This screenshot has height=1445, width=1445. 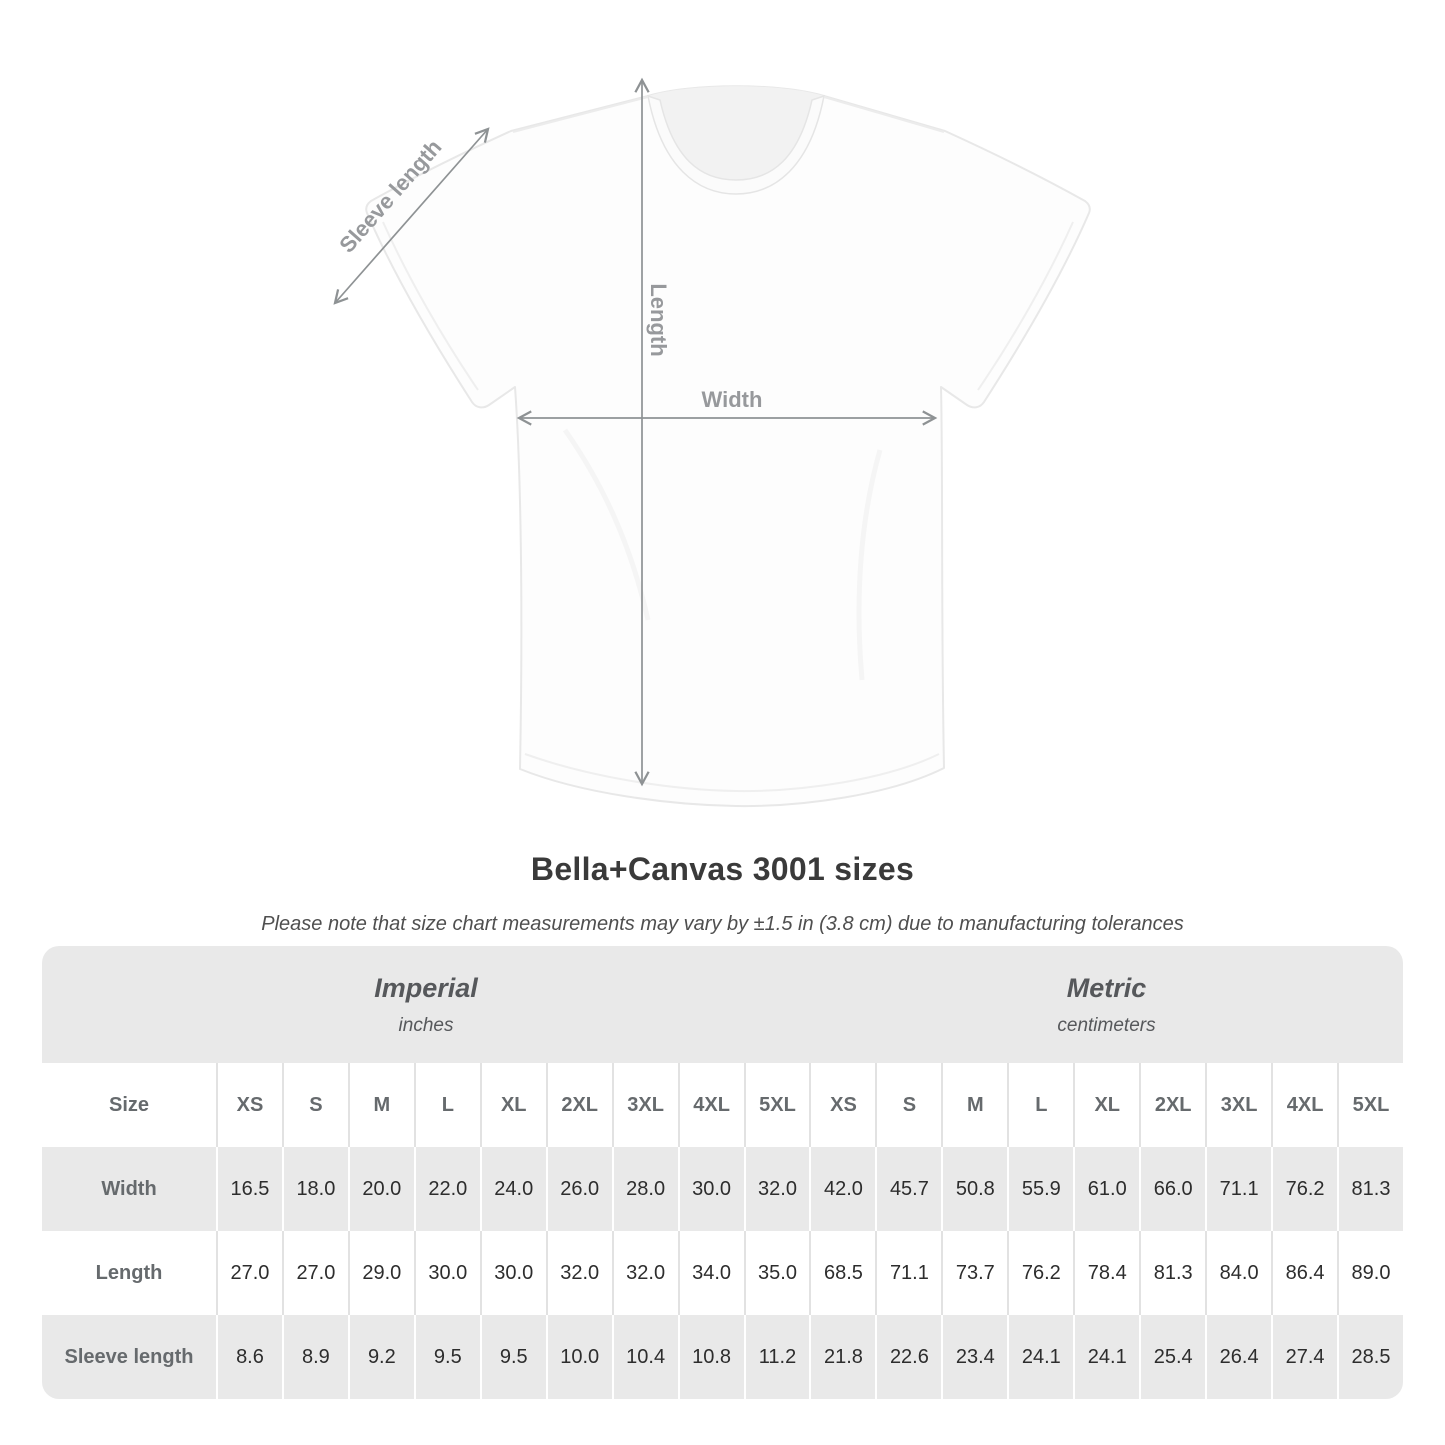 What do you see at coordinates (129, 1272) in the screenshot?
I see `row-label: Length` at bounding box center [129, 1272].